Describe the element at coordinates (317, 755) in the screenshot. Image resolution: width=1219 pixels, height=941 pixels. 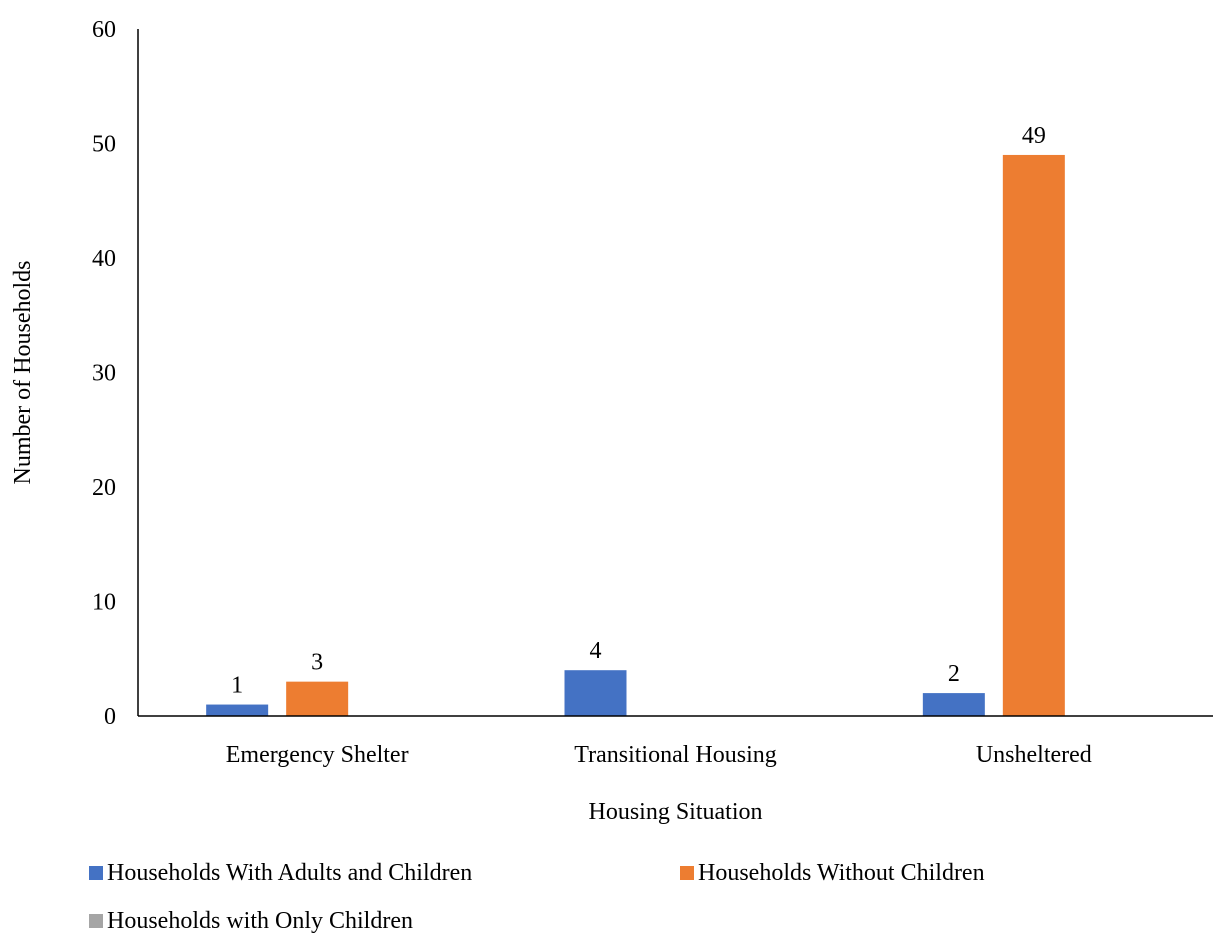
I see `x-tick-label: Emergency Shelter` at that location.